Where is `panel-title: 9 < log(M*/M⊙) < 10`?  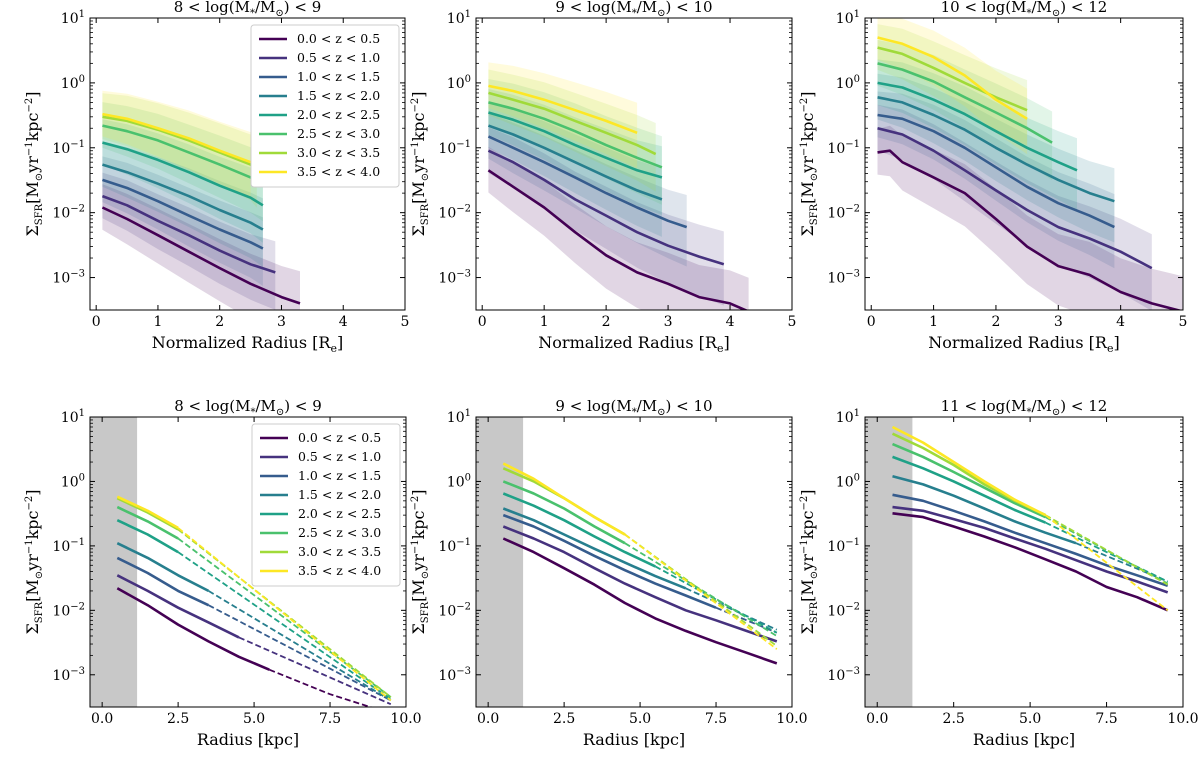 panel-title: 9 < log(M*/M⊙) < 10 is located at coordinates (633, 9).